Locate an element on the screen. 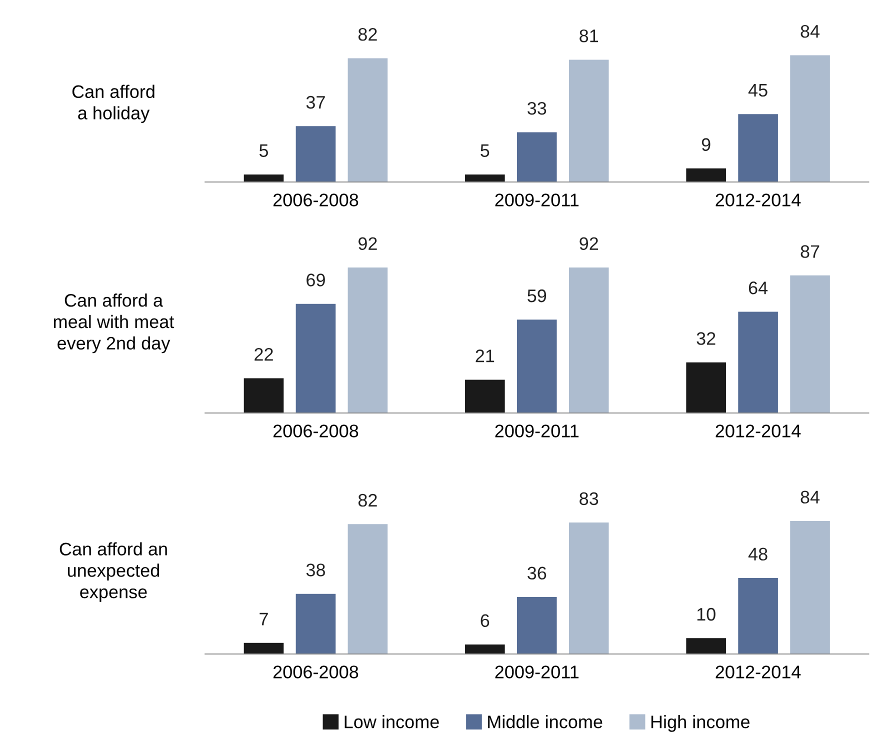 This screenshot has width=873, height=755. data-label: 64 is located at coordinates (758, 288).